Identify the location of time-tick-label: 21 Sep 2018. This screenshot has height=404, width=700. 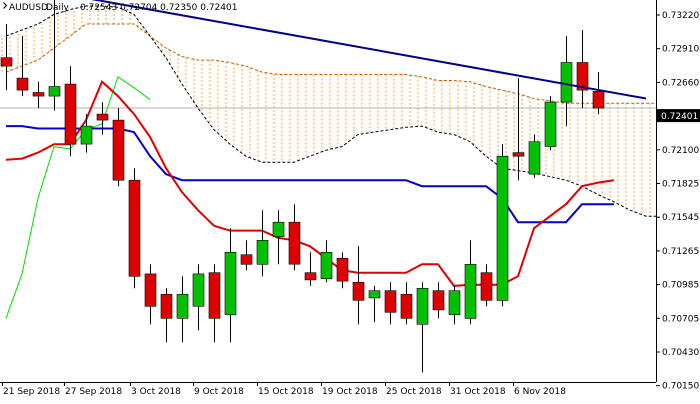
(31, 392).